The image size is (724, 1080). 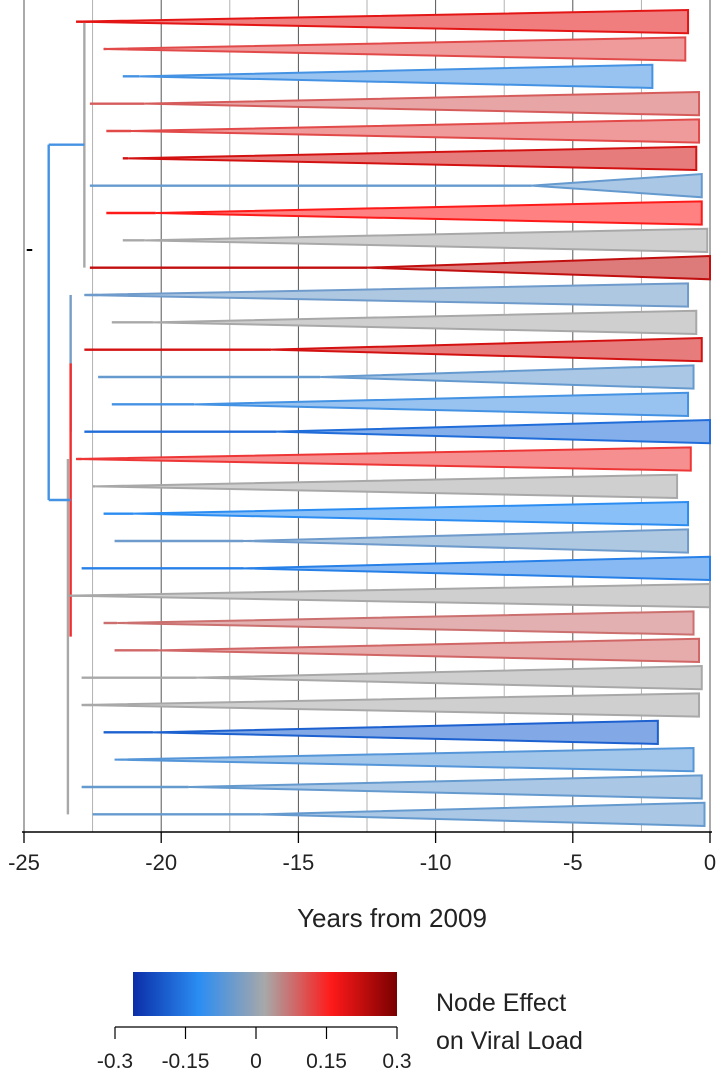 What do you see at coordinates (392, 918) in the screenshot?
I see `x-axis-label: Years from 2009` at bounding box center [392, 918].